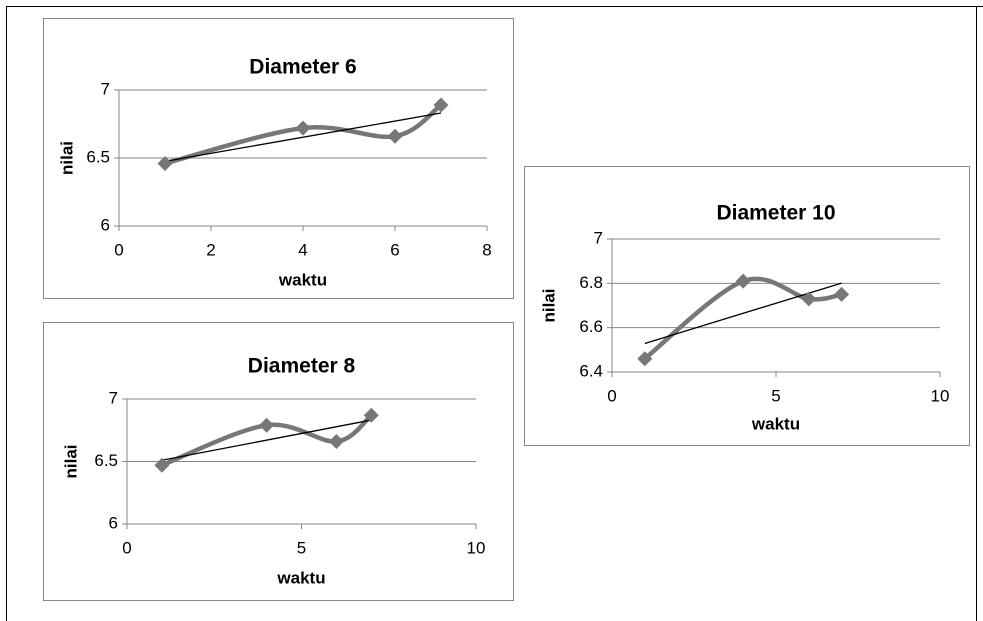 This screenshot has width=983, height=621. I want to click on y-tick-label: 6.8, so click(591, 282).